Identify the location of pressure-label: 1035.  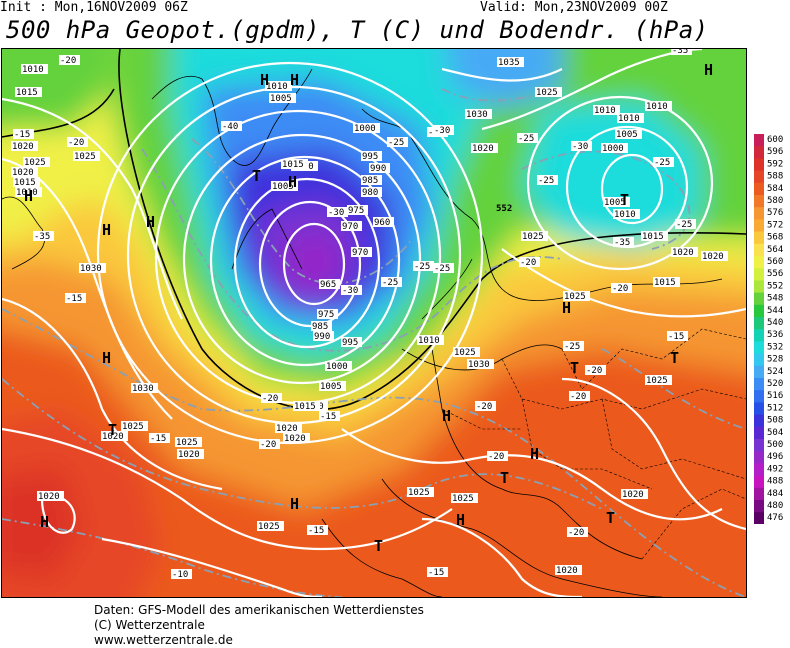
(510, 62).